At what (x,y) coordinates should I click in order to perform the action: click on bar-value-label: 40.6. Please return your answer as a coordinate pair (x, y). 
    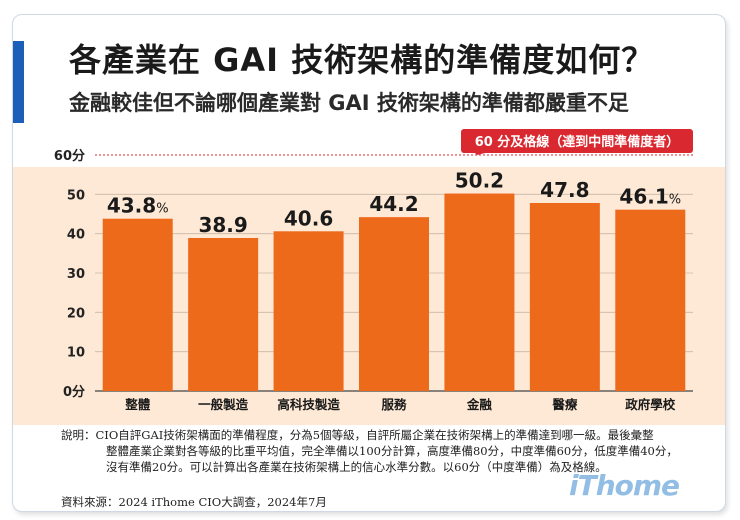
    Looking at the image, I should click on (308, 218).